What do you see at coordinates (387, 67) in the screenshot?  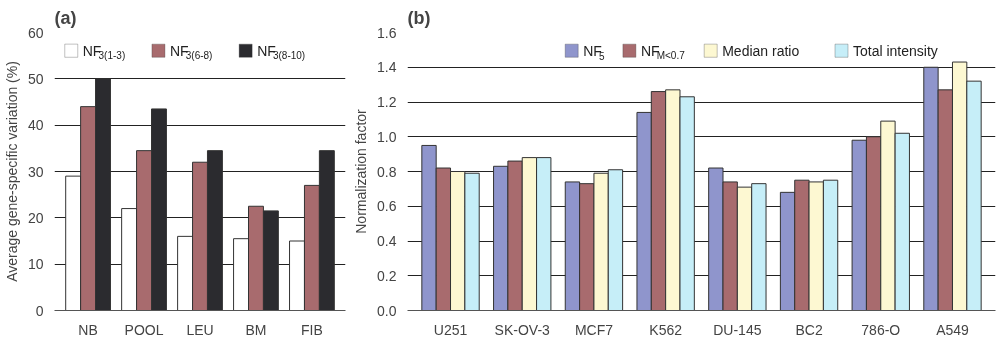 I see `y-tick-label: 1.4` at bounding box center [387, 67].